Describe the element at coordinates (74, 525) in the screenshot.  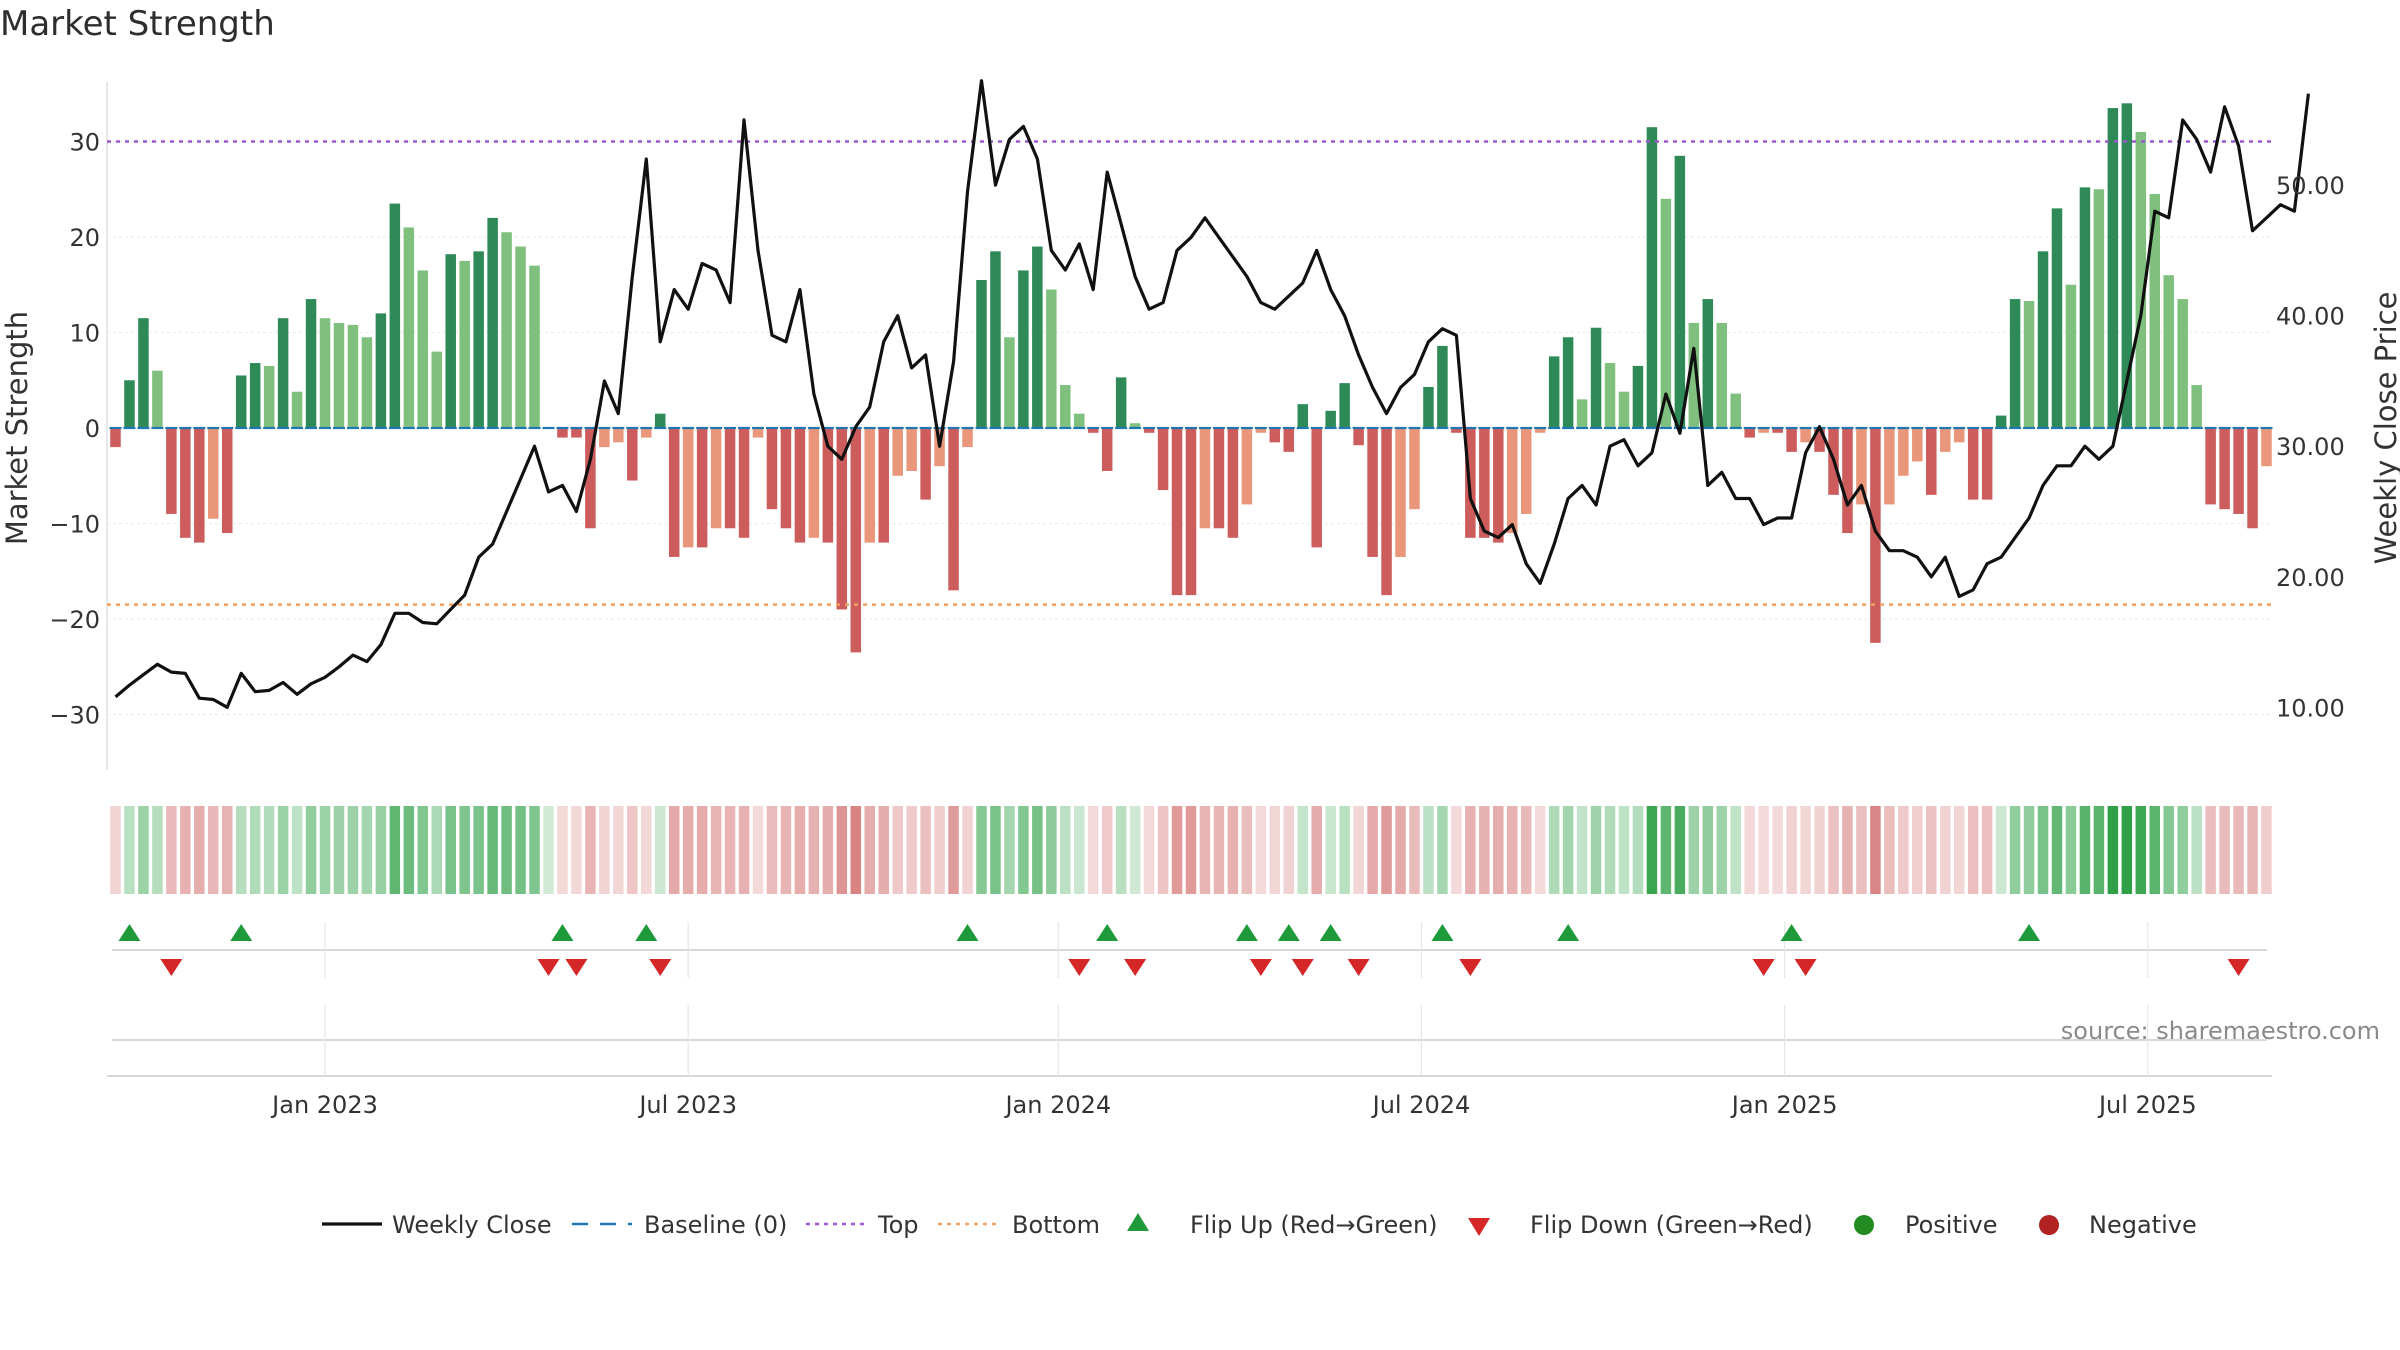
I see `left-tick-label: −10` at that location.